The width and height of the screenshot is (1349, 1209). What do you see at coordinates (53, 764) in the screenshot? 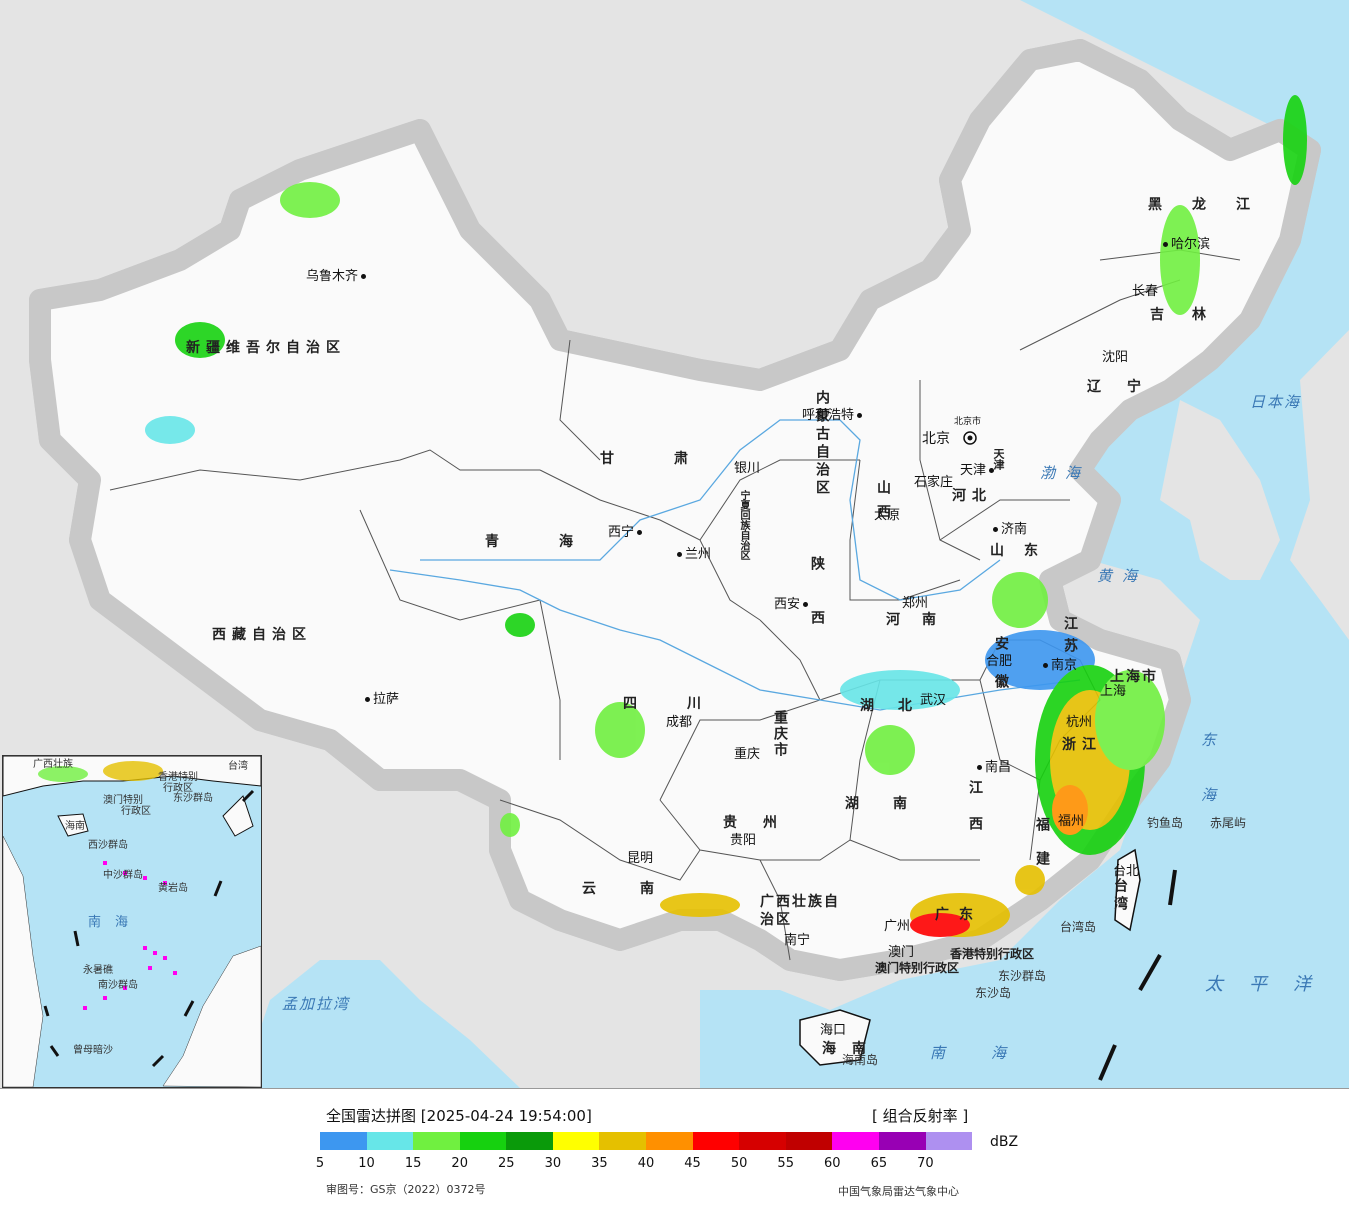
I see `inset-label-guangxi: 广西壮族` at bounding box center [53, 764].